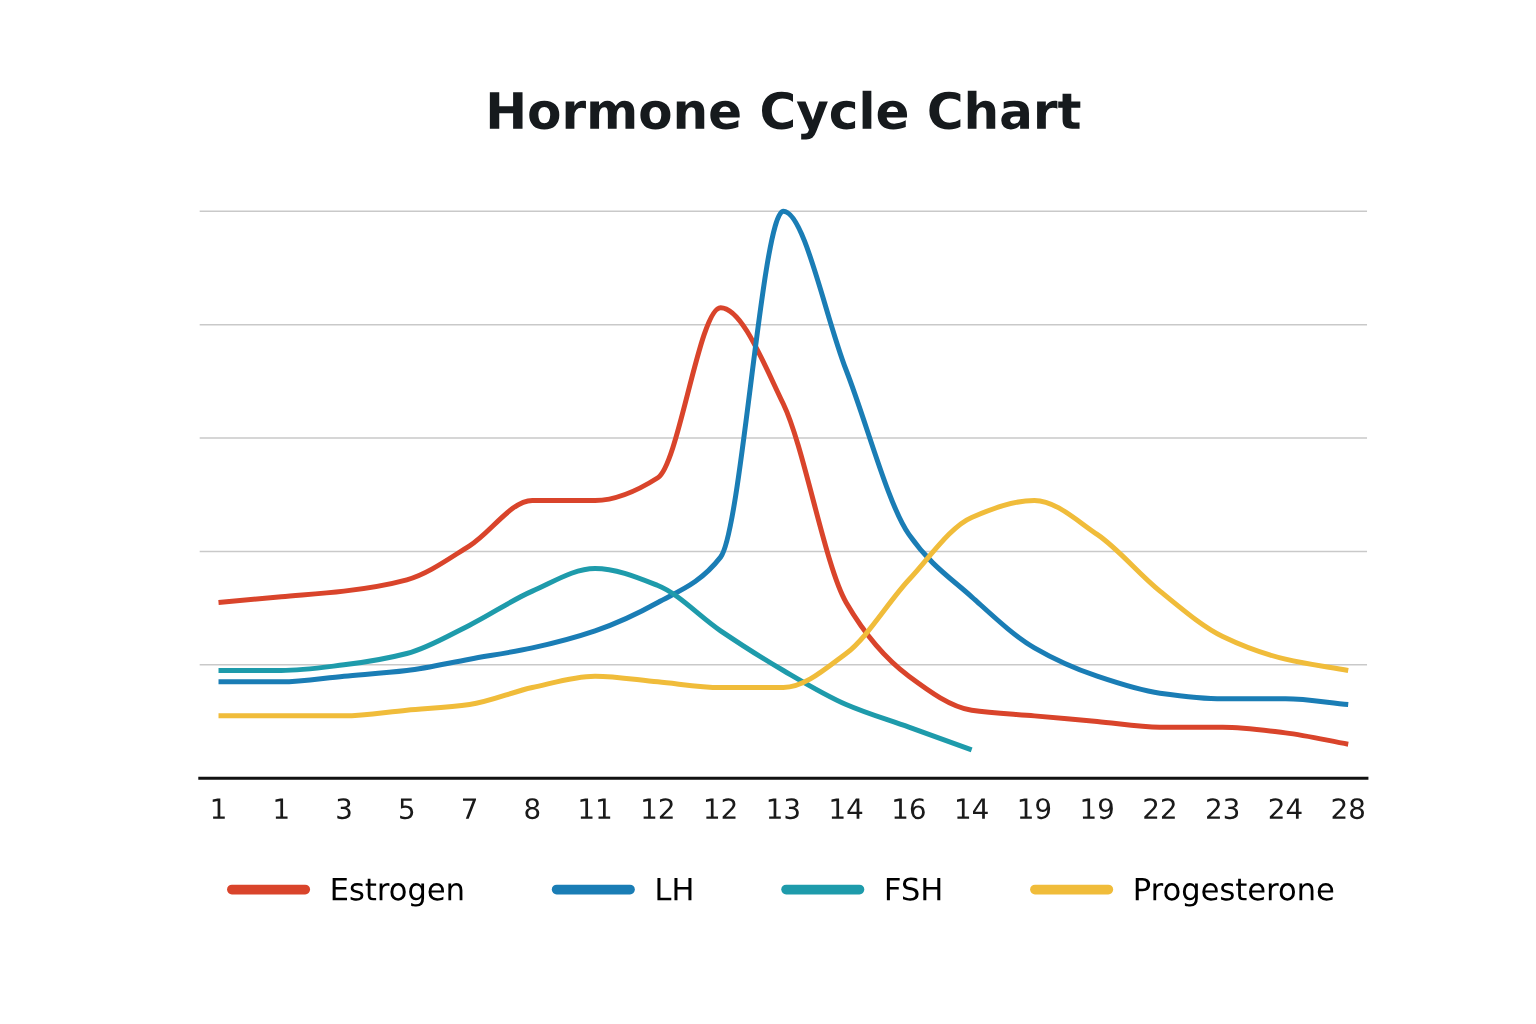 The height and width of the screenshot is (1024, 1536). I want to click on x-tick-label: 28, so click(1348, 809).